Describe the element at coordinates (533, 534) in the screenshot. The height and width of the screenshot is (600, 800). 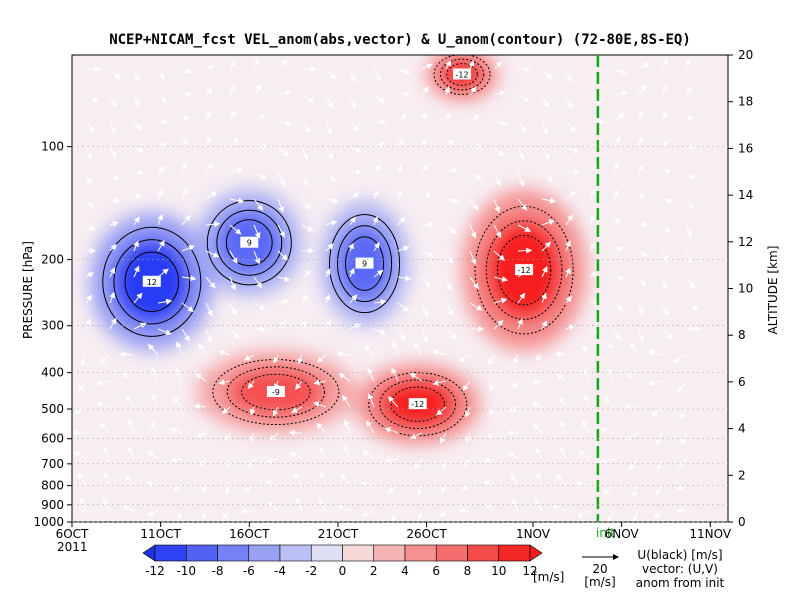
I see `x-tick-label: 1NOV` at that location.